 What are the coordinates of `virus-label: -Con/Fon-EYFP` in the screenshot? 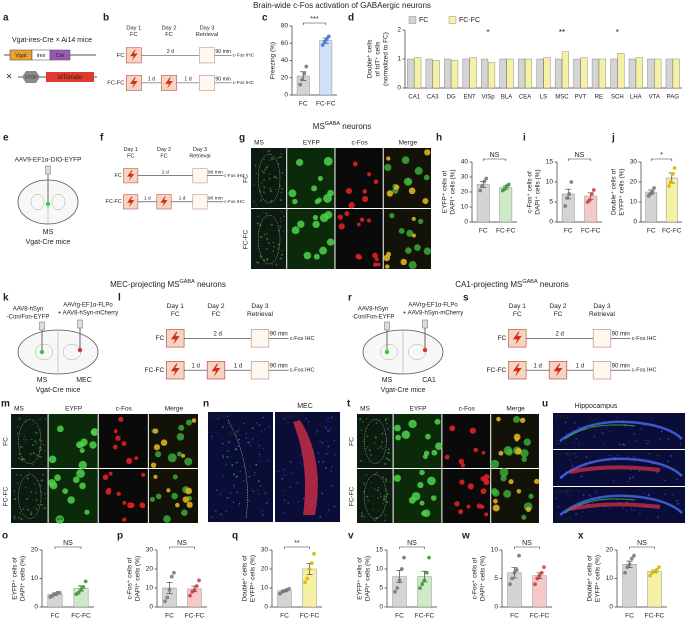 It's located at (28, 318).